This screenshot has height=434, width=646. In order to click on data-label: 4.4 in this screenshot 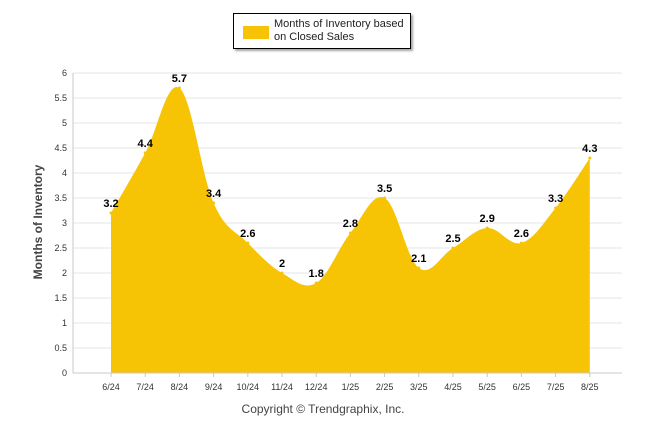, I will do `click(146, 144)`.